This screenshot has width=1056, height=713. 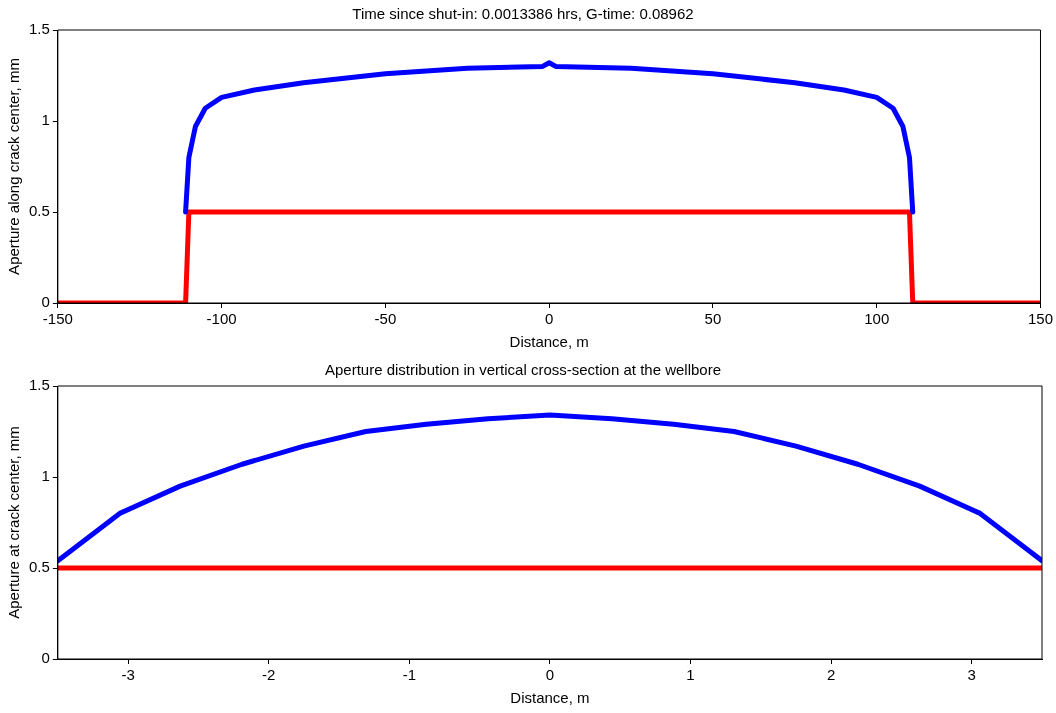 I want to click on x-tick-label: -100, so click(x=221, y=319).